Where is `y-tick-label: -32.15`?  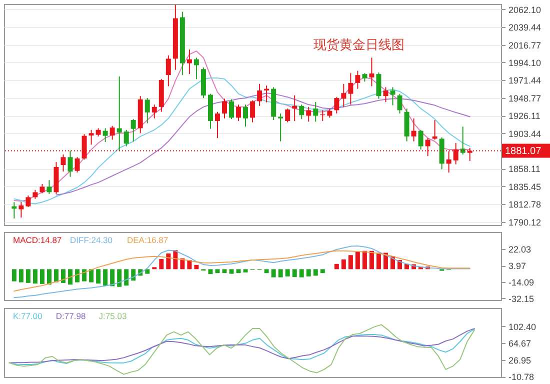 y-tick-label: -32.15 is located at coordinates (521, 299).